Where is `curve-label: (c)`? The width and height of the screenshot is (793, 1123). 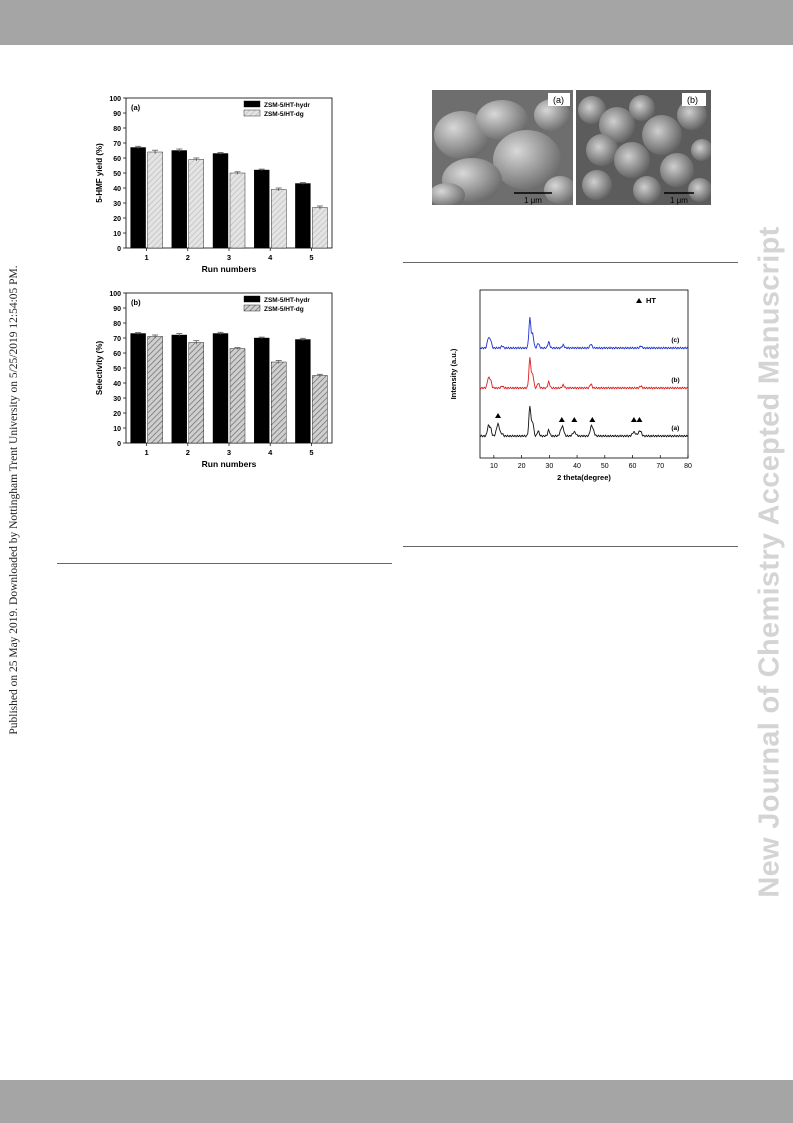 curve-label: (c) is located at coordinates (675, 340).